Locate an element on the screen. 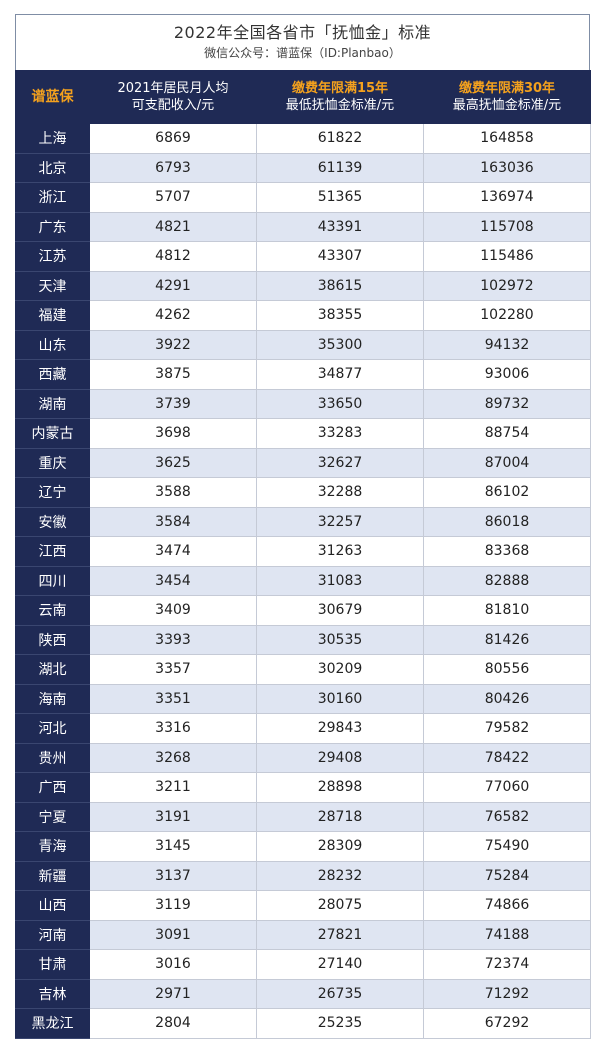 This screenshot has height=1039, width=604. min-pension-cell: 32627 is located at coordinates (340, 462).